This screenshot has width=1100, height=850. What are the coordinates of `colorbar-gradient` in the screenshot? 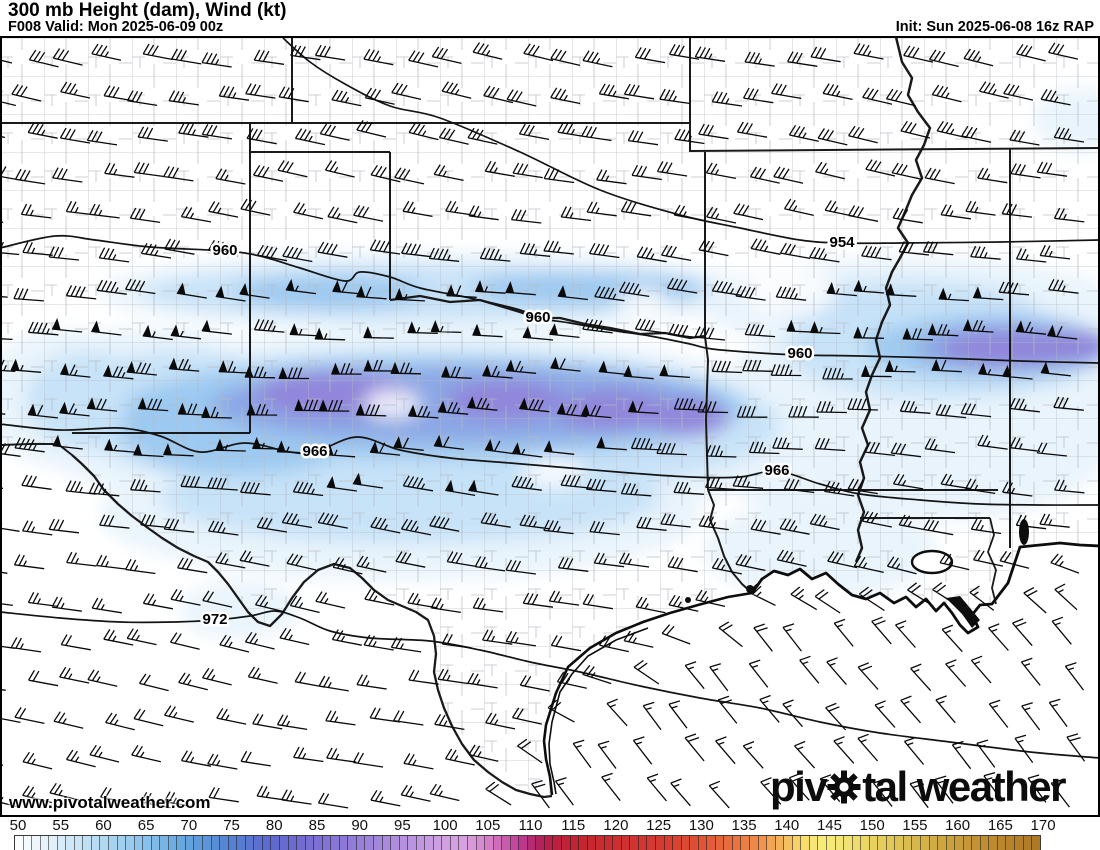 It's located at (527, 842).